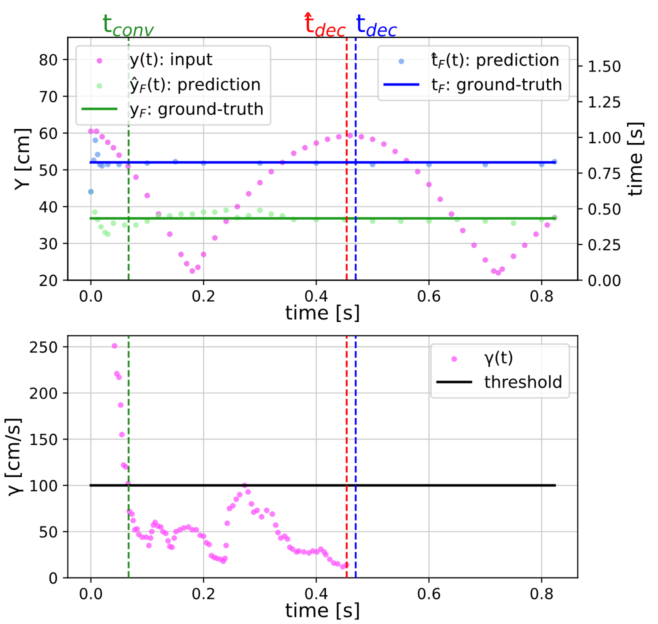 This screenshot has width=658, height=624. Describe the element at coordinates (604, 138) in the screenshot. I see `y2-tick-label: 1.00` at that location.